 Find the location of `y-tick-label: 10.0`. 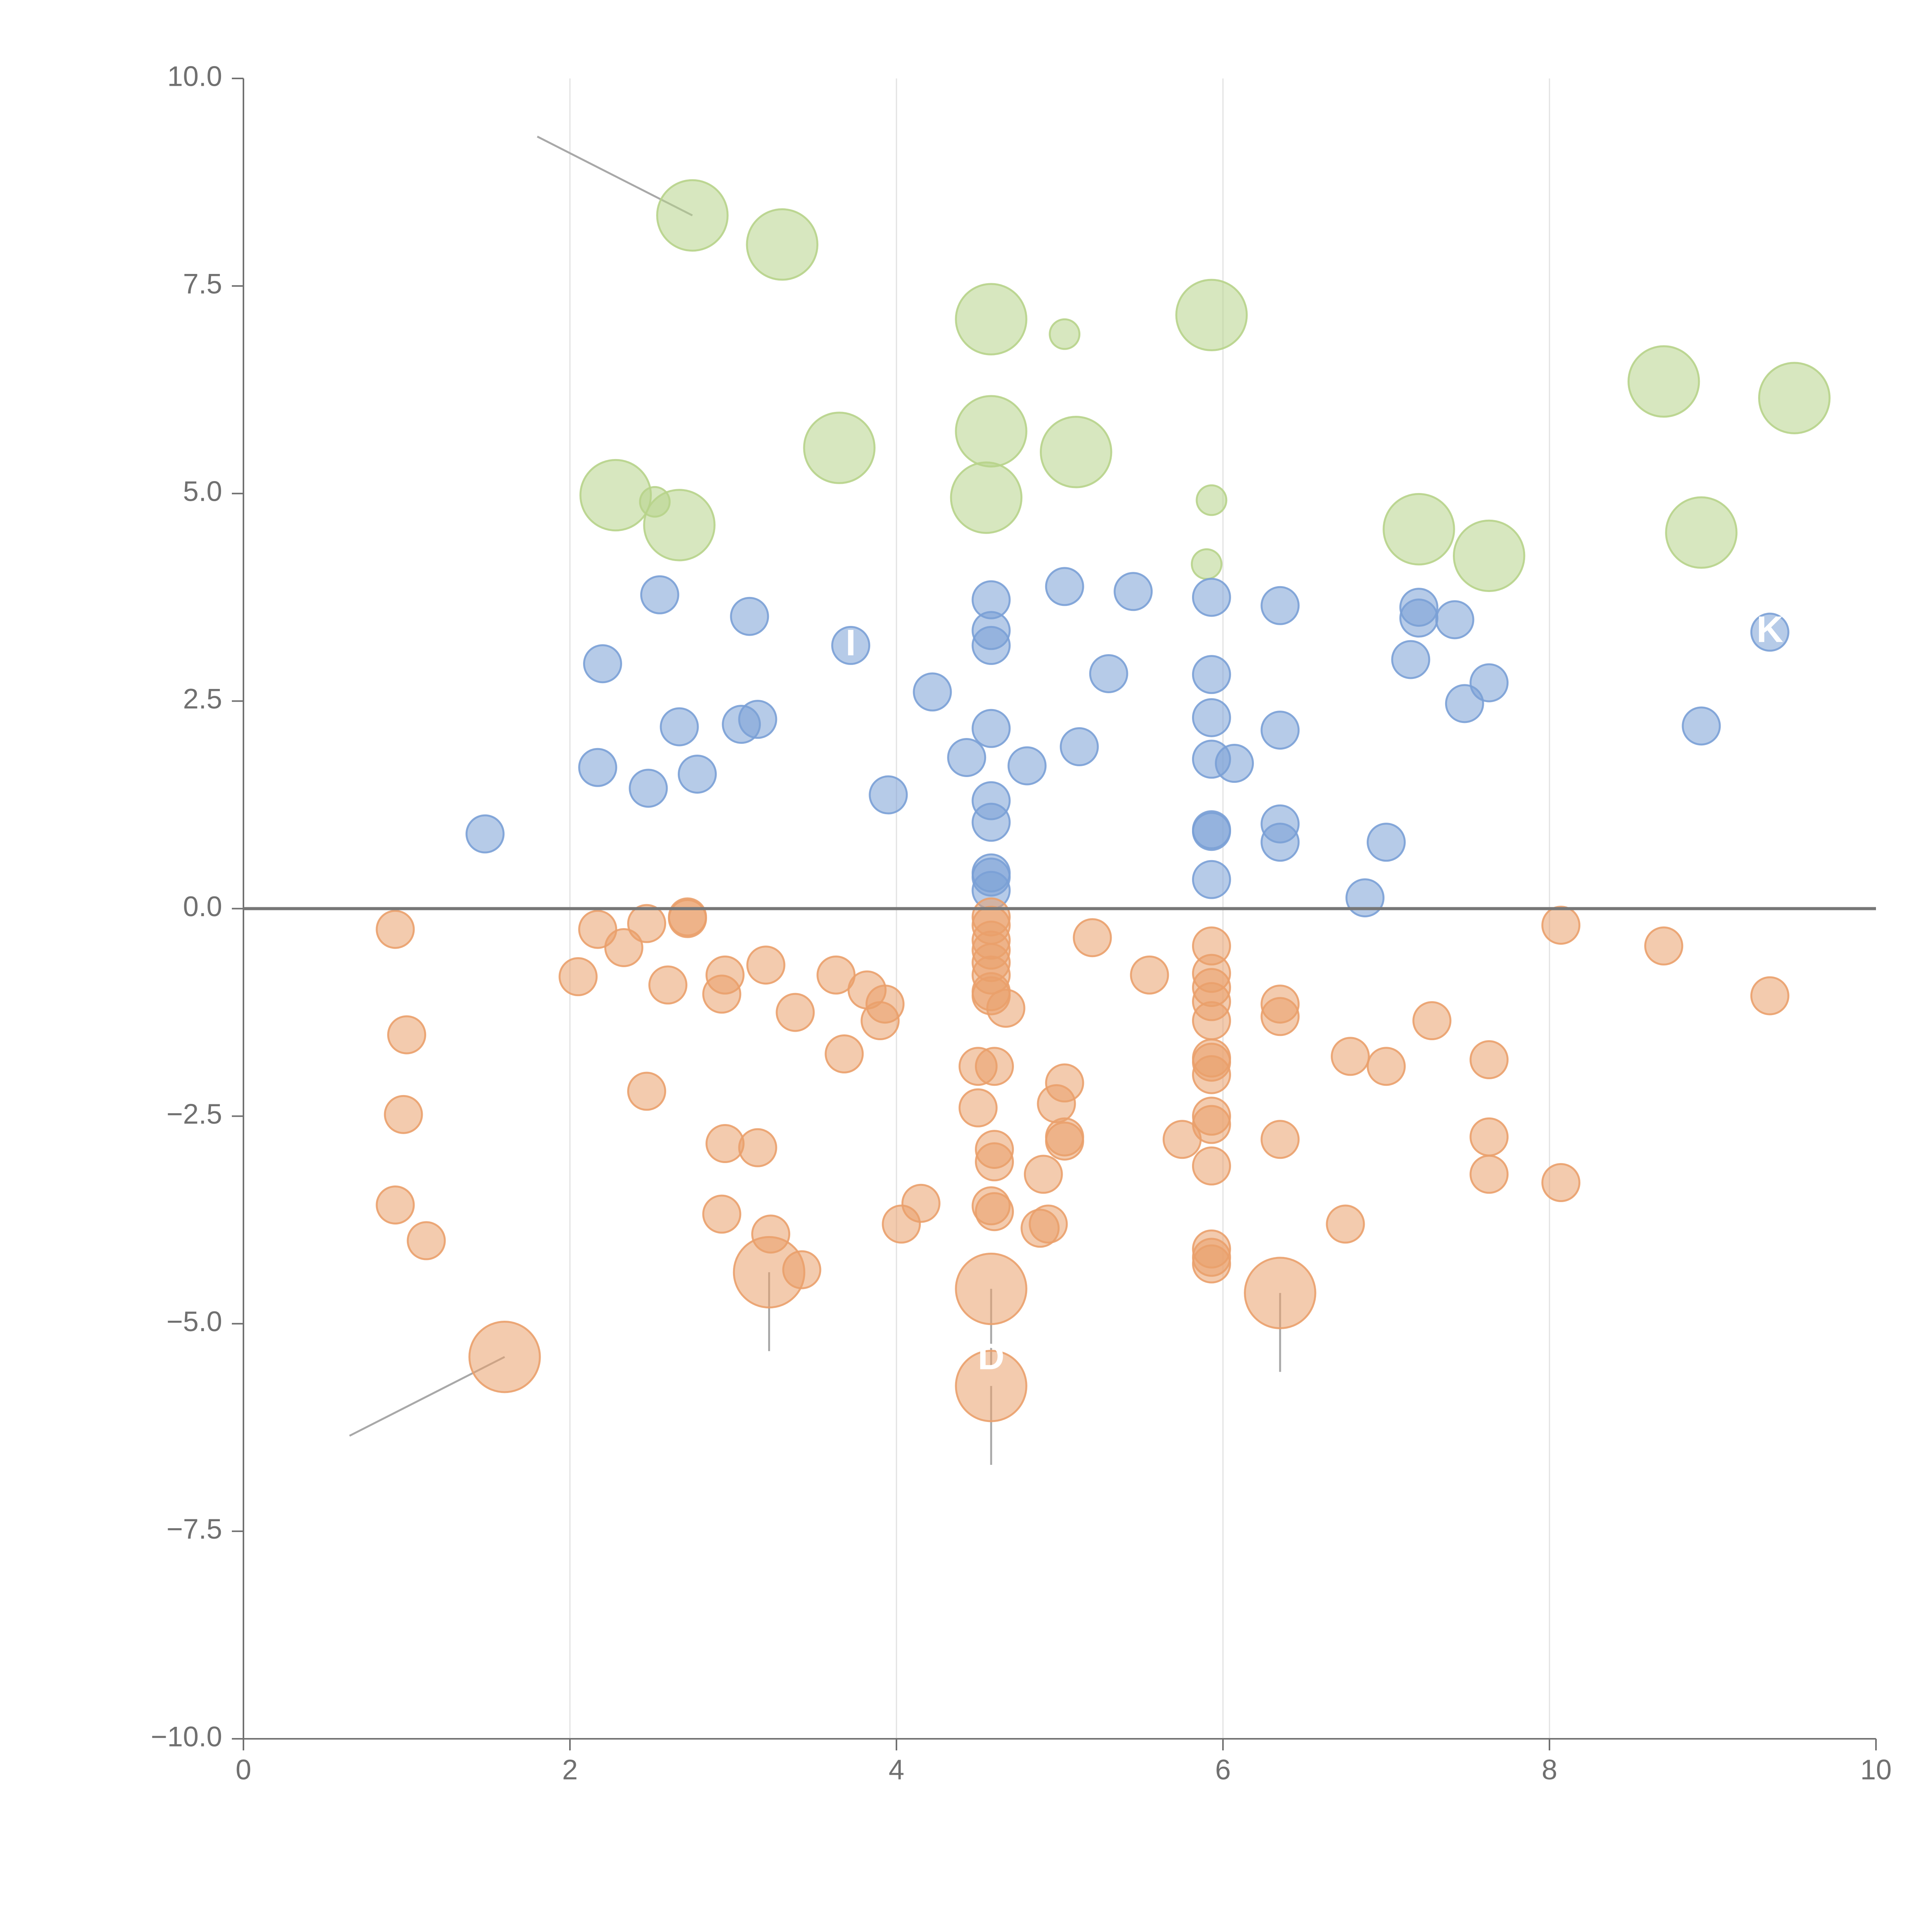

y-tick-label: 10.0 is located at coordinates (194, 77).